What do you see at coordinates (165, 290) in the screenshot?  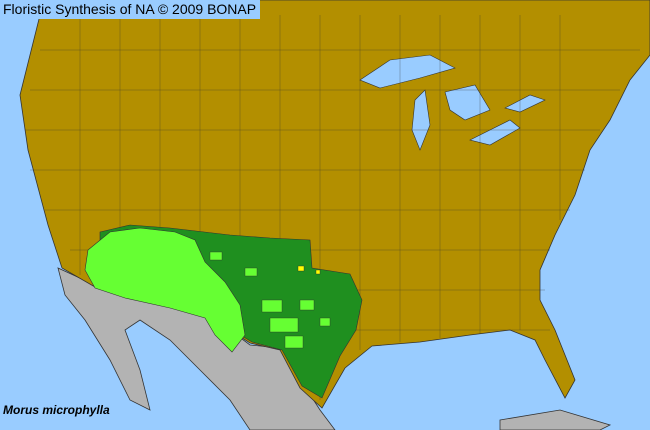 I see `range-light-green` at bounding box center [165, 290].